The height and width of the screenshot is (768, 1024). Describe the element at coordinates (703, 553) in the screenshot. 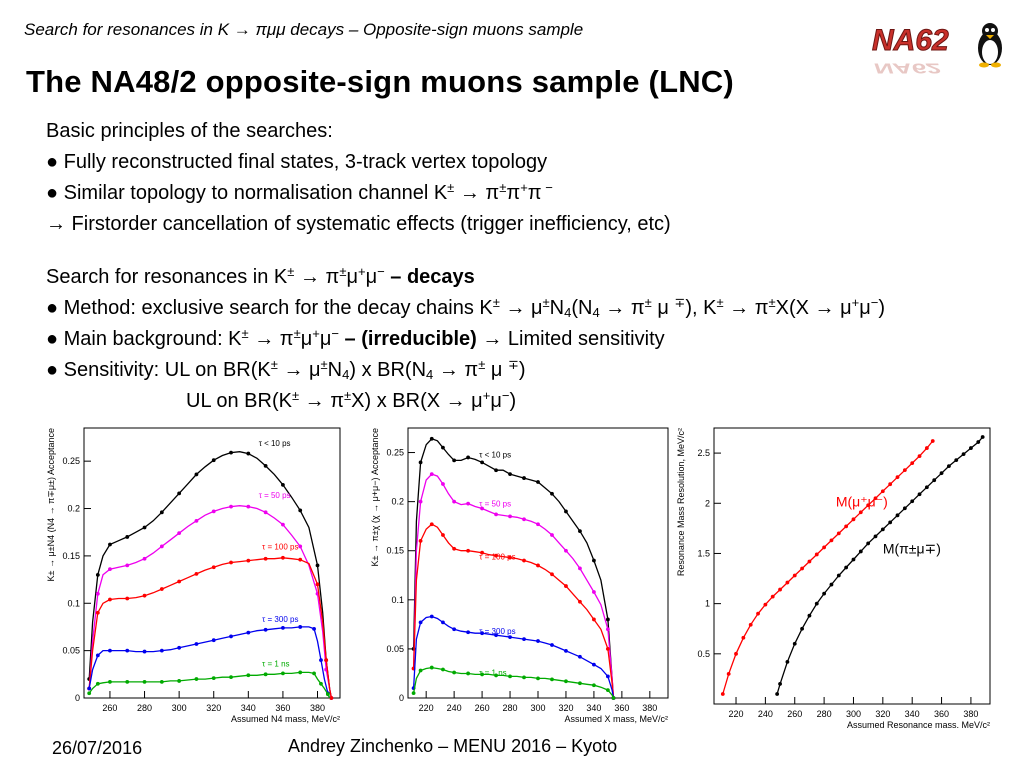

I see `y-tick-label: 1.5` at that location.